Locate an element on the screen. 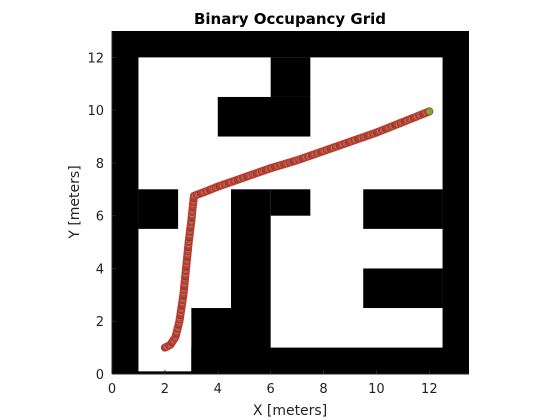 This screenshot has width=560, height=420. x-tick-label: 4 is located at coordinates (218, 389).